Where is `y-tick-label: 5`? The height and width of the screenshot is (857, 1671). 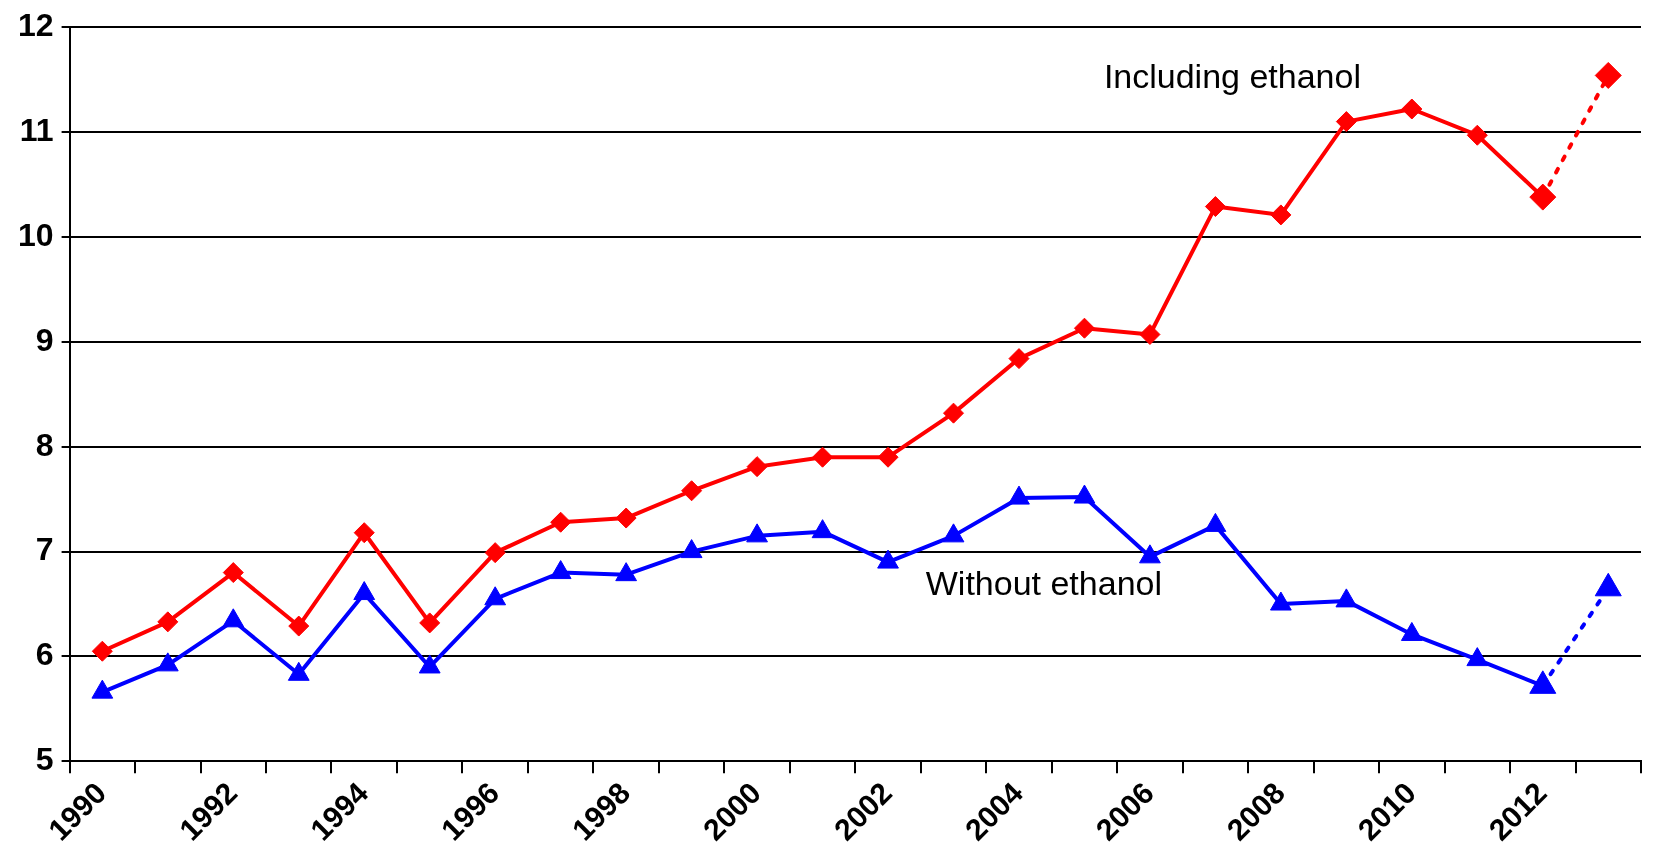
y-tick-label: 5 is located at coordinates (44, 759).